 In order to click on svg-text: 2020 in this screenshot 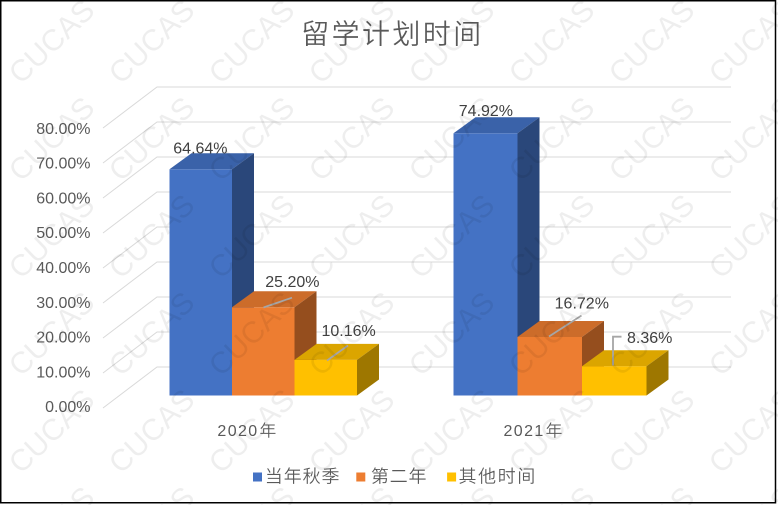, I will do `click(237, 431)`.